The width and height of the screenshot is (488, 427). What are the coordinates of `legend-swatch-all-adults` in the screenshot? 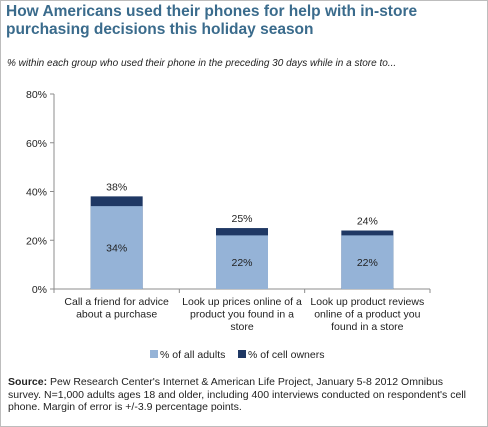 It's located at (154, 354).